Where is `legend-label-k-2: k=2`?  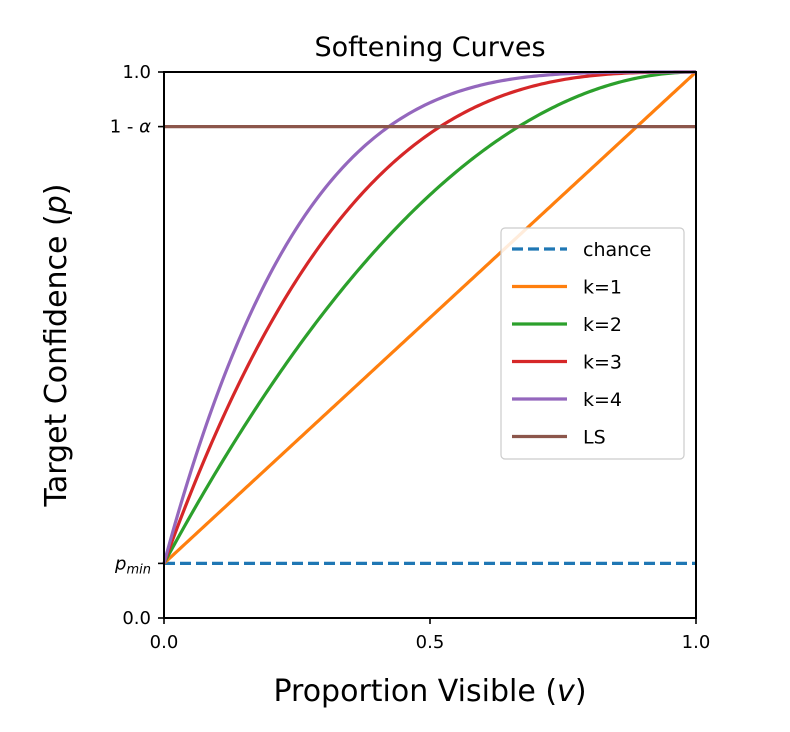 legend-label-k-2: k=2 is located at coordinates (602, 325).